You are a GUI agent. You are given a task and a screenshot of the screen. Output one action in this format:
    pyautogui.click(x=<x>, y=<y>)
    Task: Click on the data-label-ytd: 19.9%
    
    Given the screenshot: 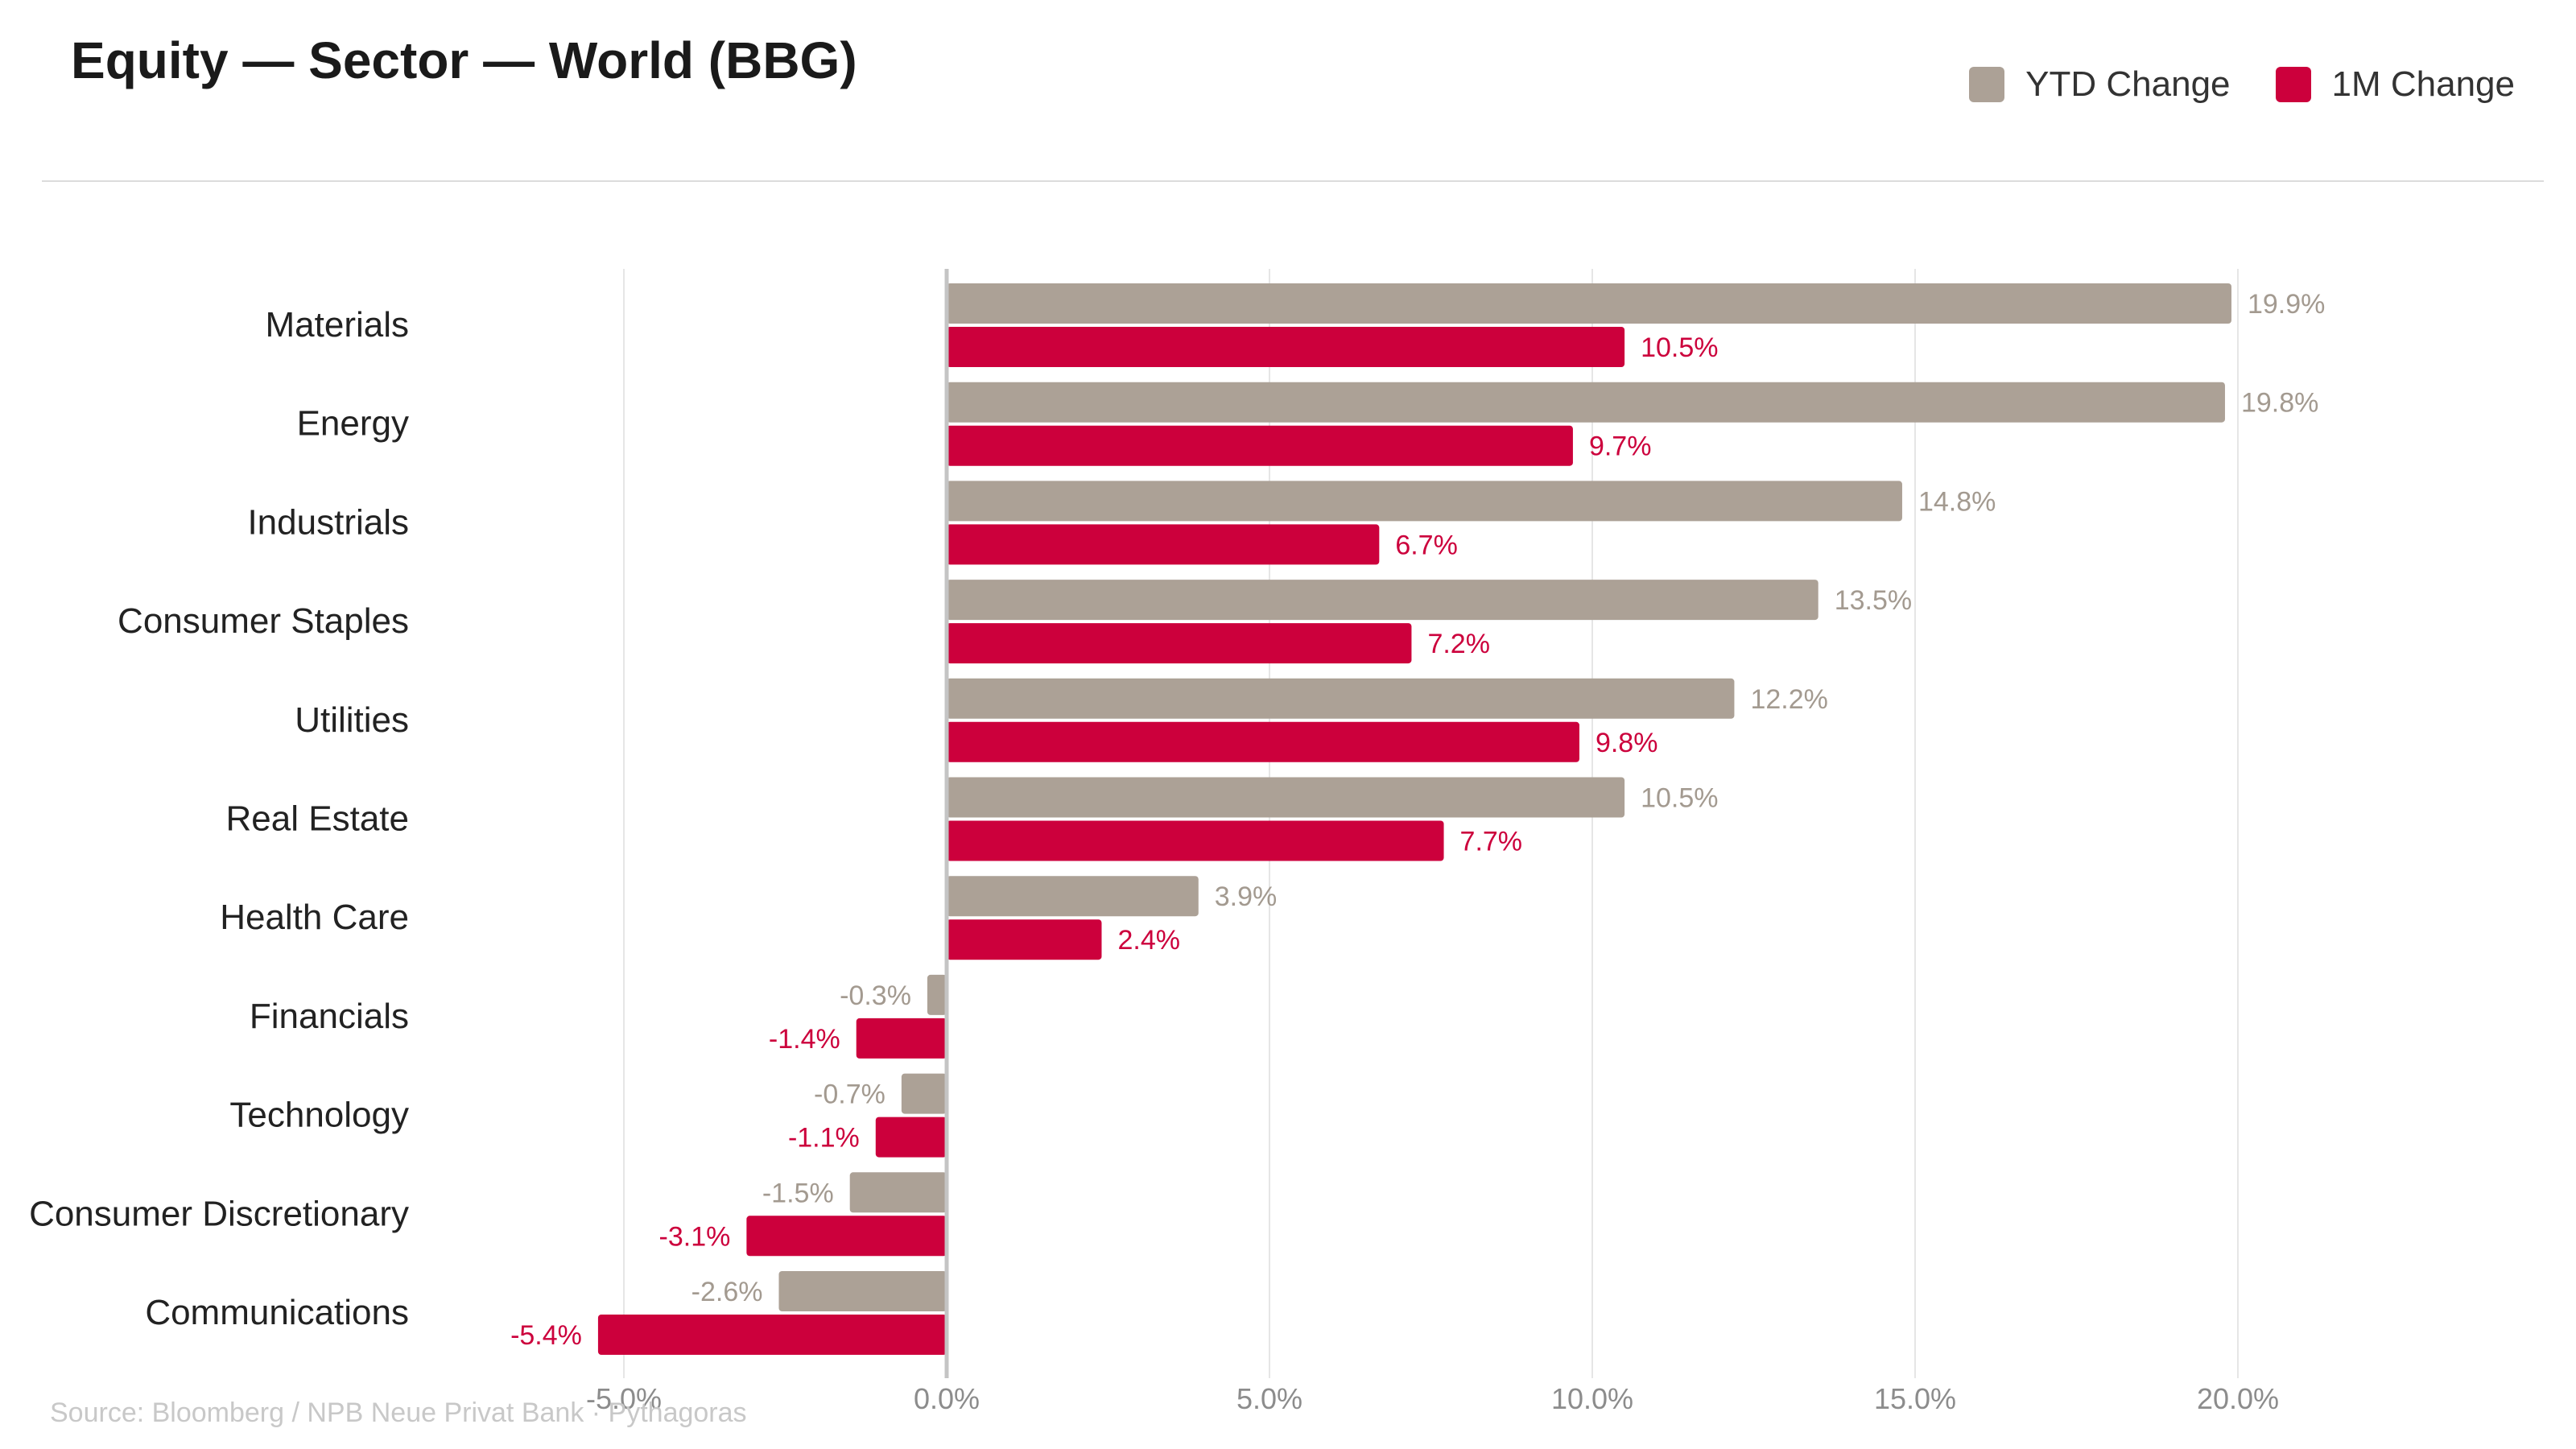 What is the action you would take?
    pyautogui.click(x=2286, y=304)
    